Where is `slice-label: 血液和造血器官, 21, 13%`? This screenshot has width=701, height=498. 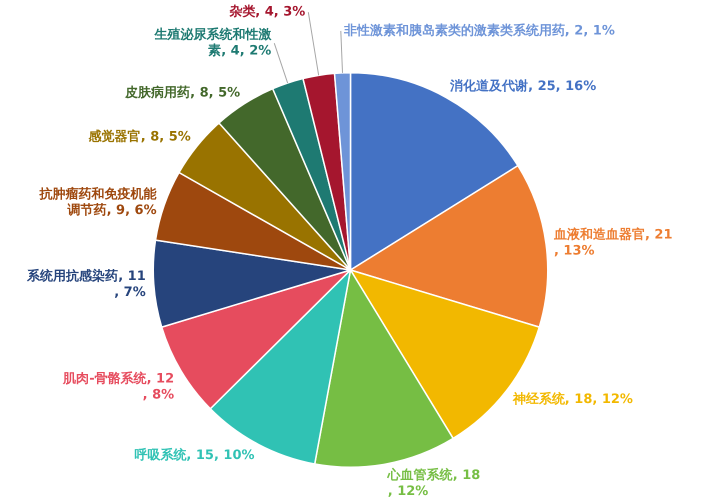 slice-label: 血液和造血器官, 21, 13% is located at coordinates (612, 242).